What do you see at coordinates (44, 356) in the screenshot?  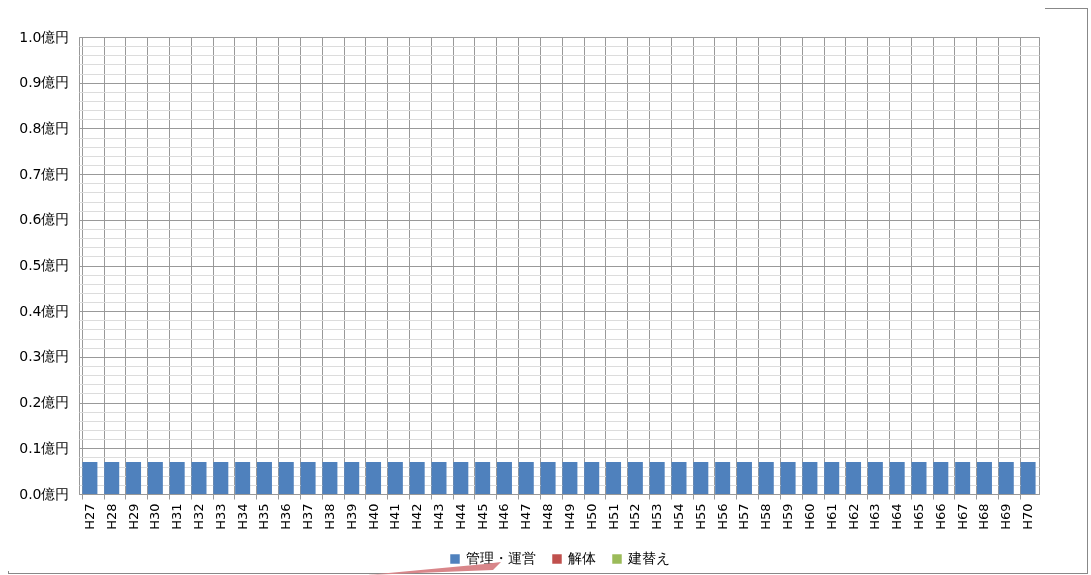 I see `y-tick-label: 0.3億円` at bounding box center [44, 356].